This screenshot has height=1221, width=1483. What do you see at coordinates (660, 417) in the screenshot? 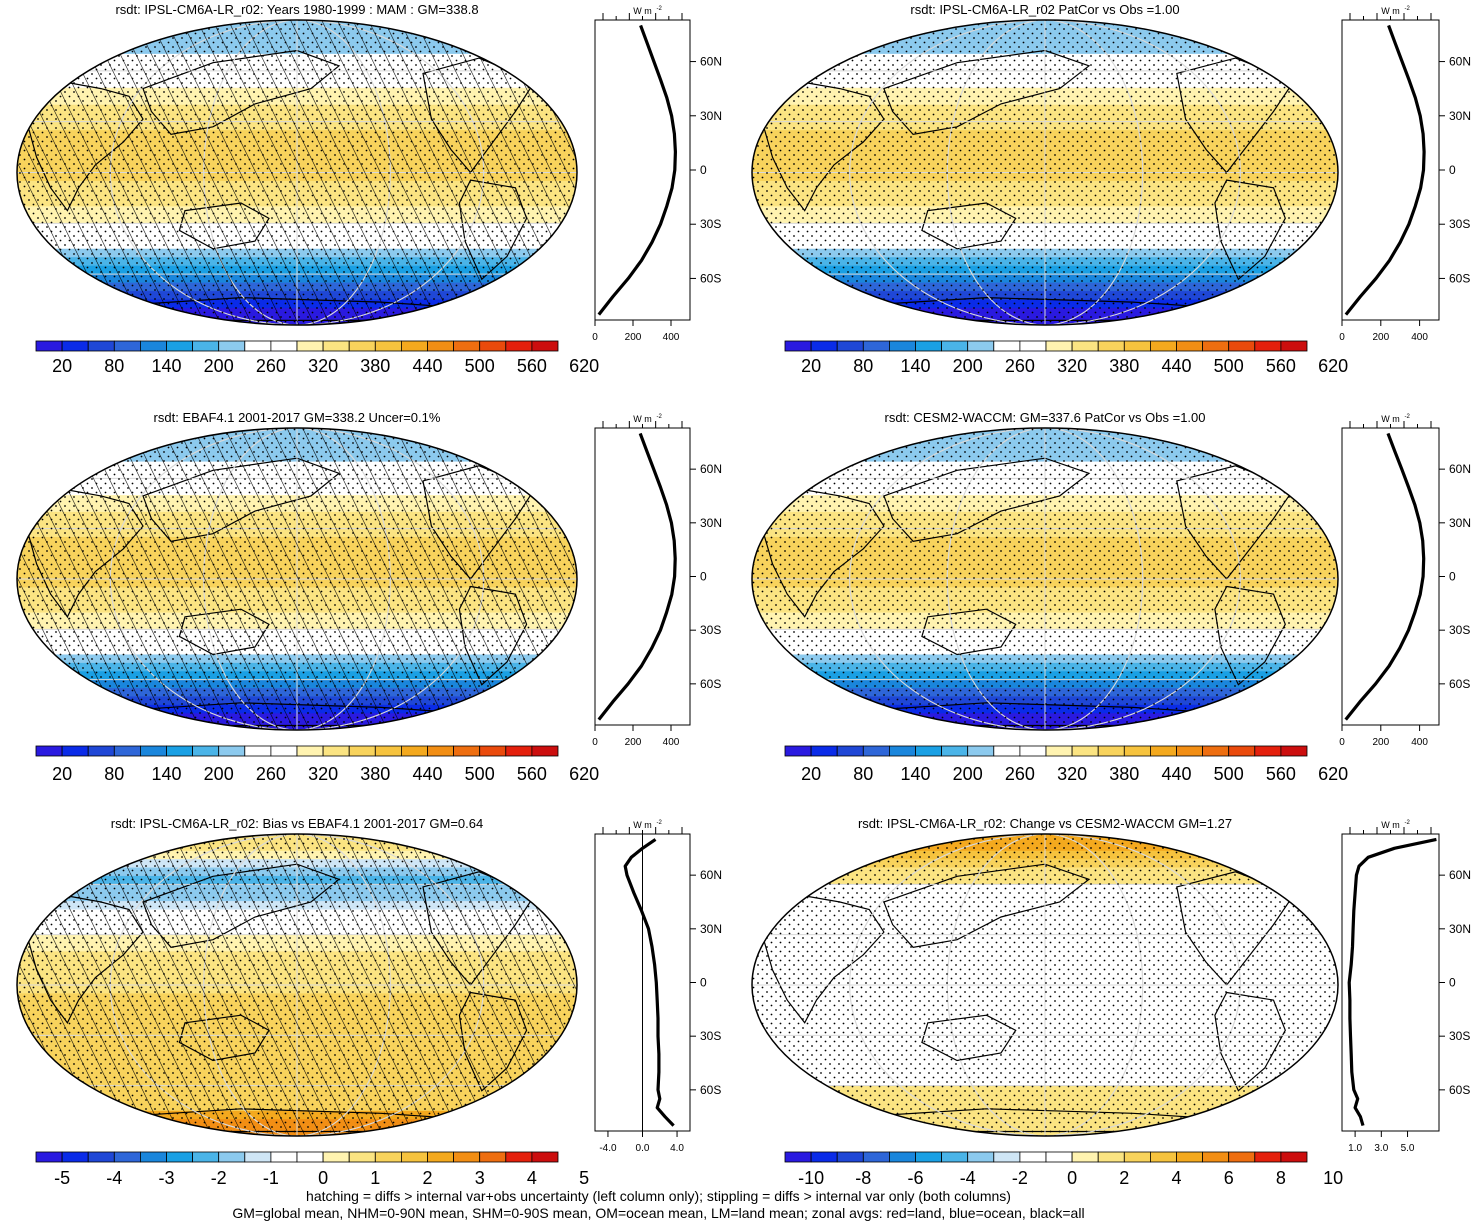
I see `profile-unit-exponent: -2` at bounding box center [660, 417].